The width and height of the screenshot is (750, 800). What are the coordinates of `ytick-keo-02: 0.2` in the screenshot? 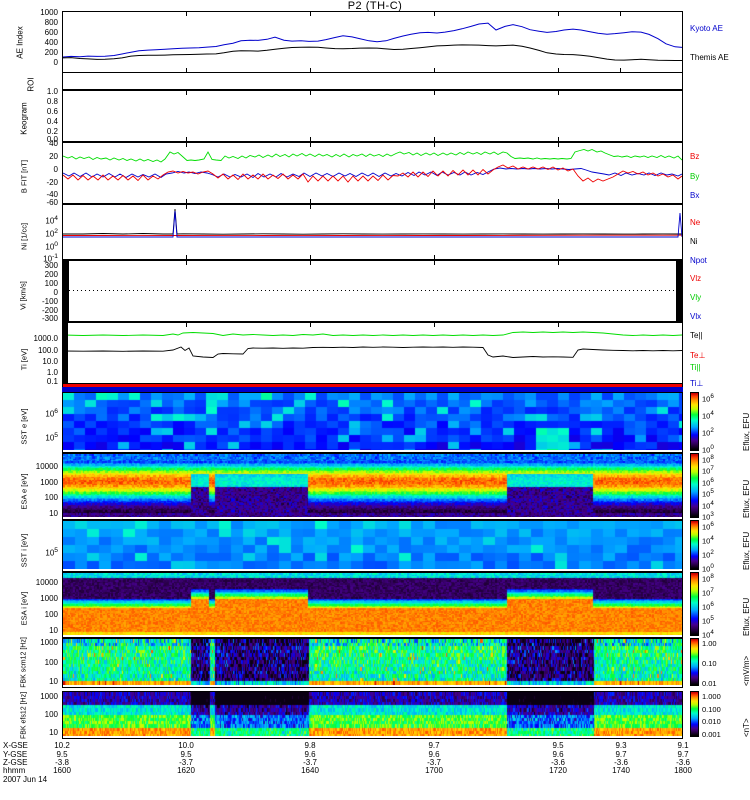 It's located at (52, 131).